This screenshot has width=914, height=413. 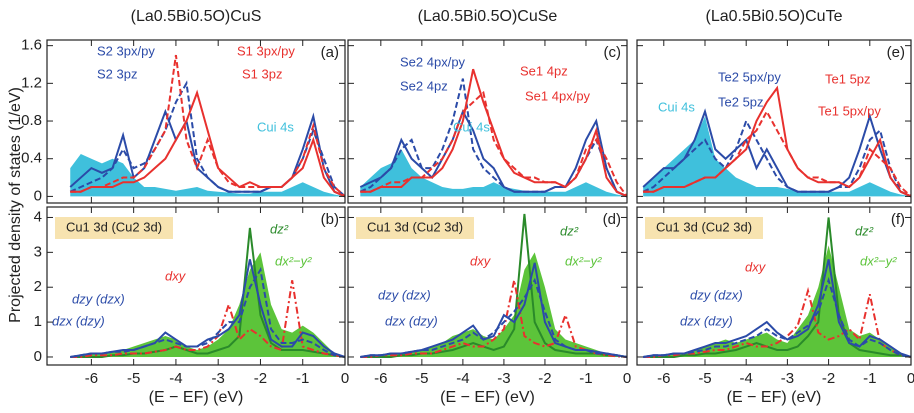 What do you see at coordinates (38, 251) in the screenshot?
I see `y-tick-label: 3` at bounding box center [38, 251].